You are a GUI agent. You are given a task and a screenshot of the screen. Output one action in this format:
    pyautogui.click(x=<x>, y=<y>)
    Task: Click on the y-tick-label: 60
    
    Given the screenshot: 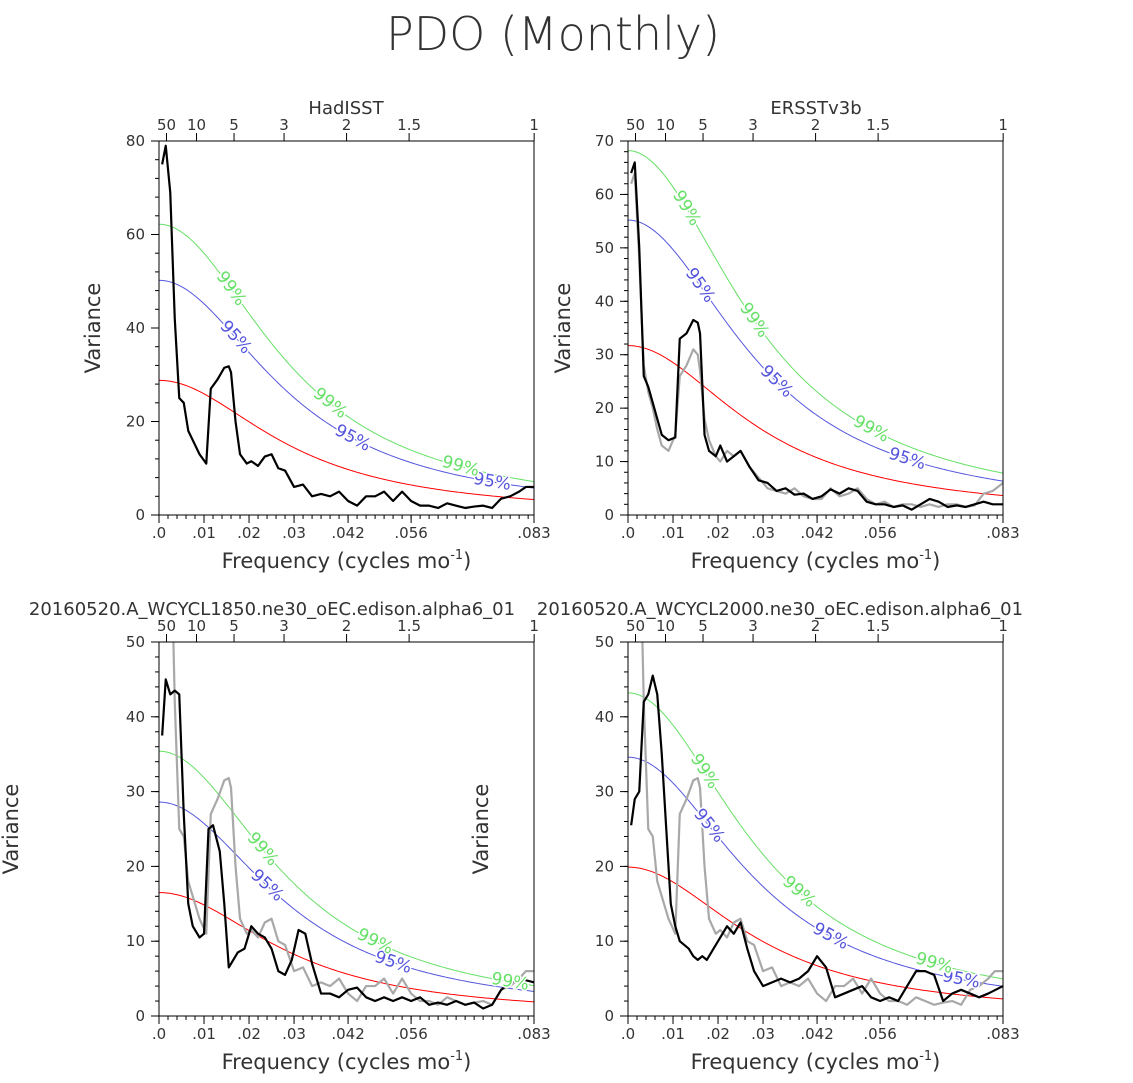 What is the action you would take?
    pyautogui.click(x=604, y=194)
    